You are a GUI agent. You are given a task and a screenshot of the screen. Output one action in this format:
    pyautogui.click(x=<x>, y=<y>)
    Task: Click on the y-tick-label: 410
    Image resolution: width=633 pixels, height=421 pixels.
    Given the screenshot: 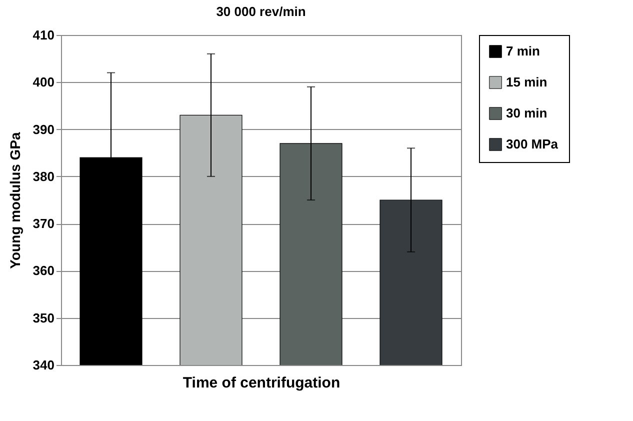 What is the action you would take?
    pyautogui.click(x=43, y=35)
    